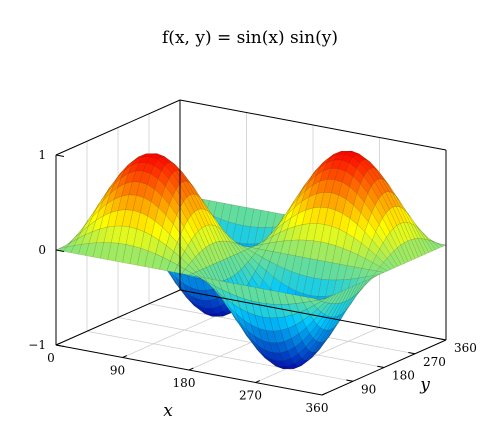  Describe the element at coordinates (434, 362) in the screenshot. I see `y-tick-label: 270` at that location.